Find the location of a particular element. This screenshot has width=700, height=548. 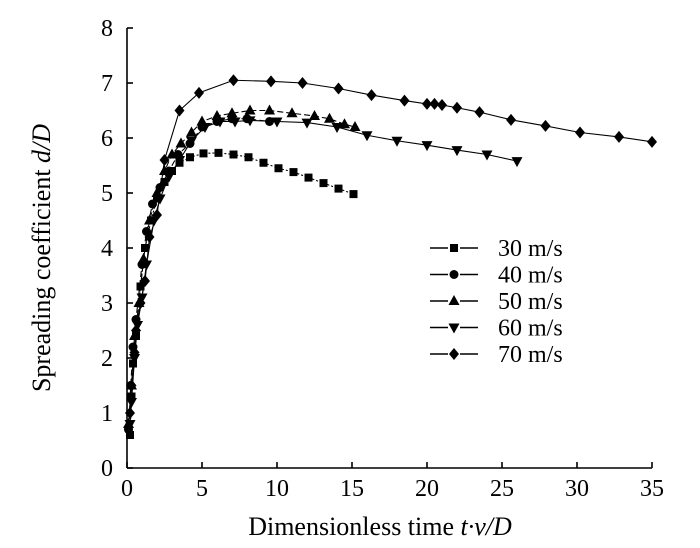

y-tick-label: 3 is located at coordinates (107, 304).